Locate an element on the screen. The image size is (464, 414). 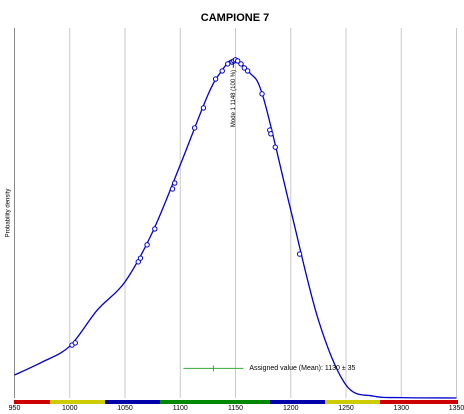
x-tick-label: 1000 is located at coordinates (70, 408).